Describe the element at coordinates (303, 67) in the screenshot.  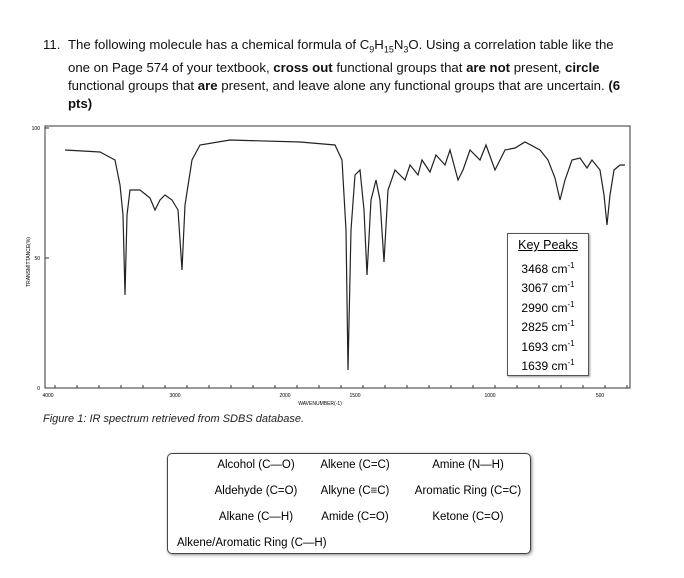
I see `bold-text: cross out` at that location.